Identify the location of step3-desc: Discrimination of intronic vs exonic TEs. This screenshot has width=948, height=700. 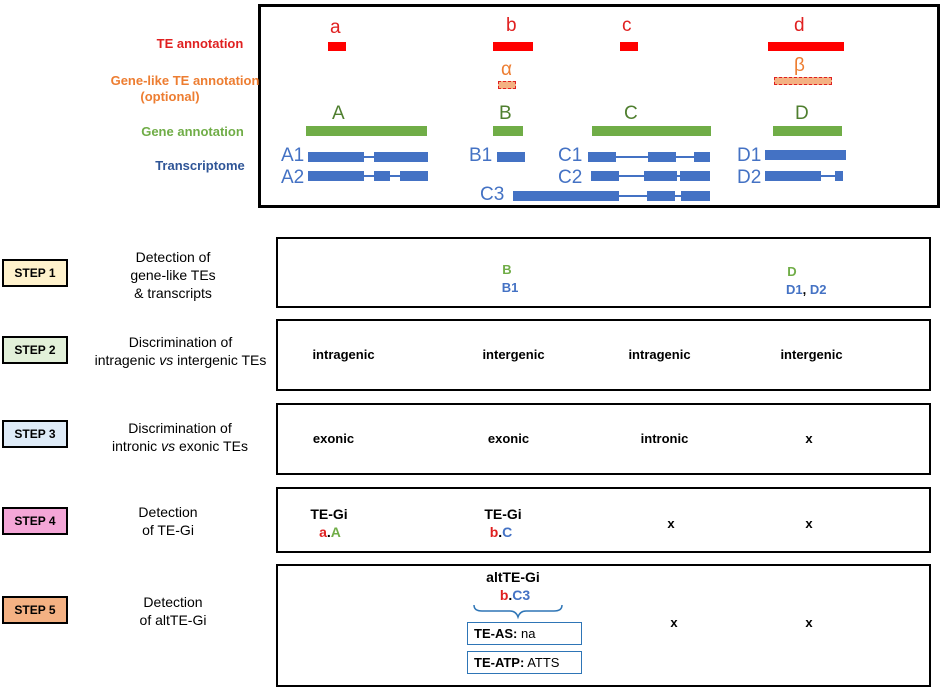
(180, 437).